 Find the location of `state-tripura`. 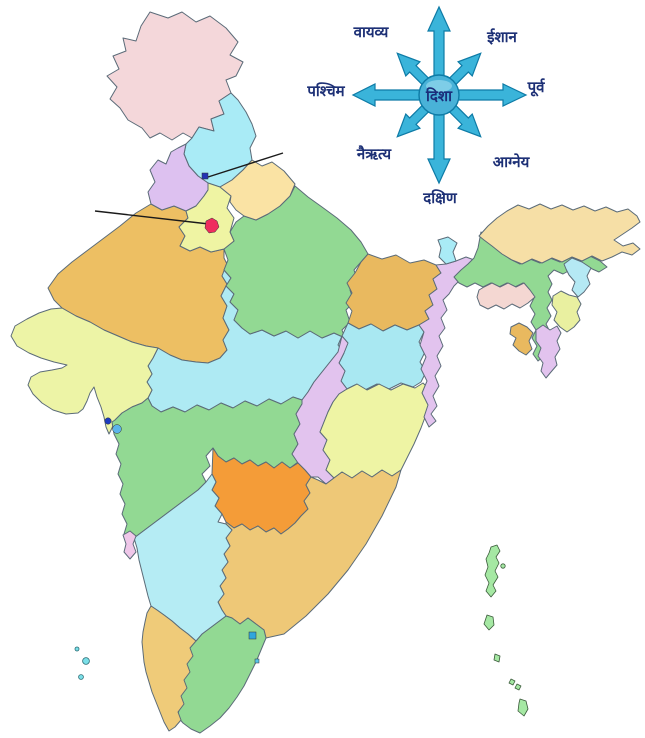

state-tripura is located at coordinates (521, 339).